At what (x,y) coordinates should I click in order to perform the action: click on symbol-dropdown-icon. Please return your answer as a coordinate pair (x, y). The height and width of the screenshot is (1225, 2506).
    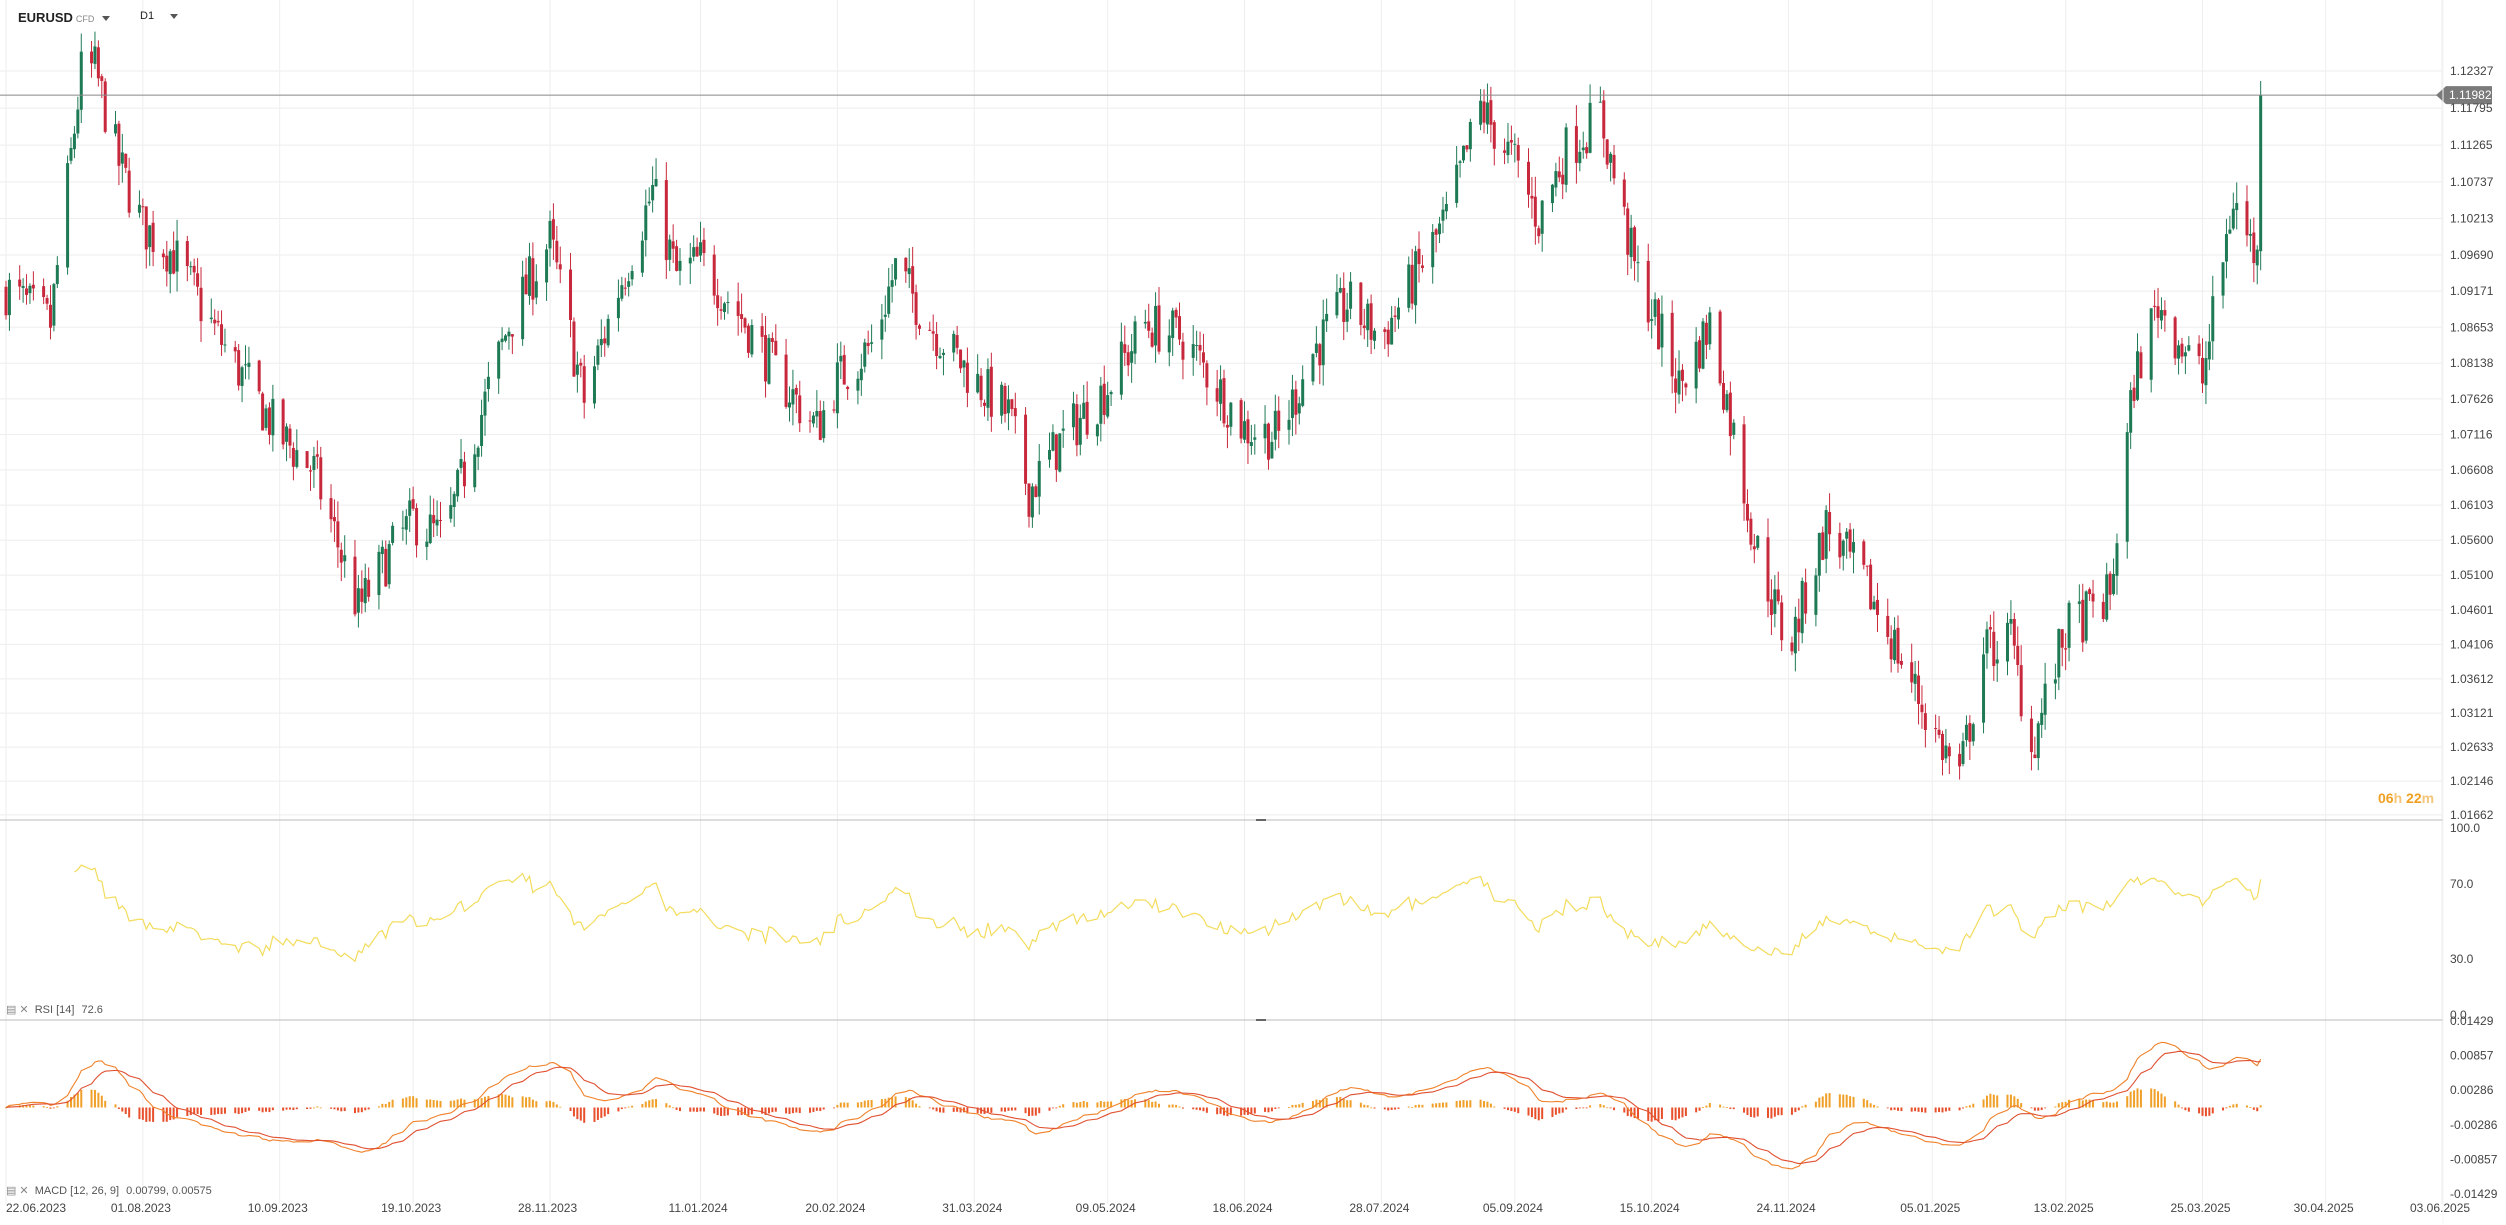
    Looking at the image, I should click on (106, 19).